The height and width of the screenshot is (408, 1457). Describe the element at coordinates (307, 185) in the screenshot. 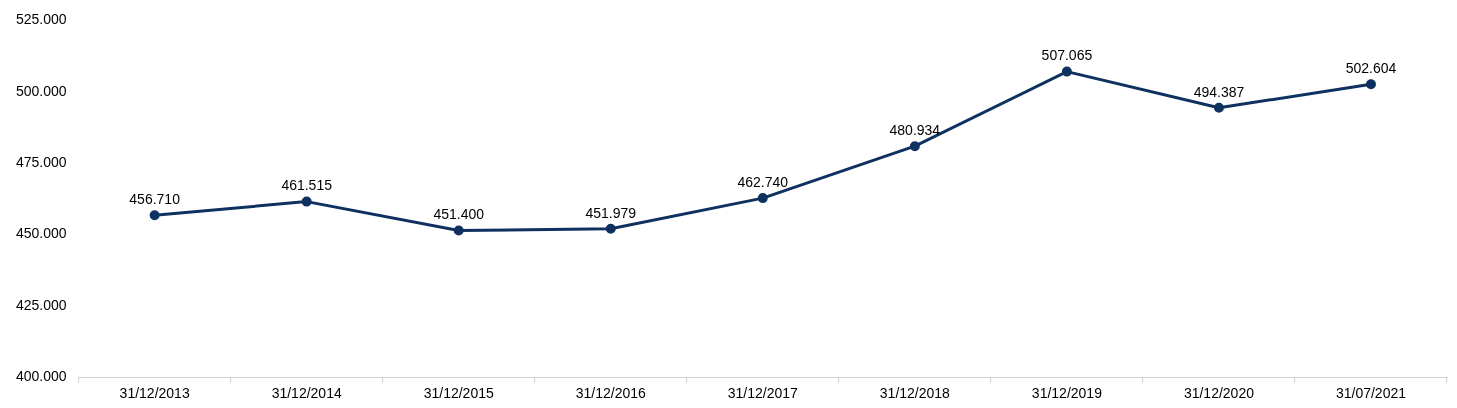

I see `data-label: 461.515` at that location.